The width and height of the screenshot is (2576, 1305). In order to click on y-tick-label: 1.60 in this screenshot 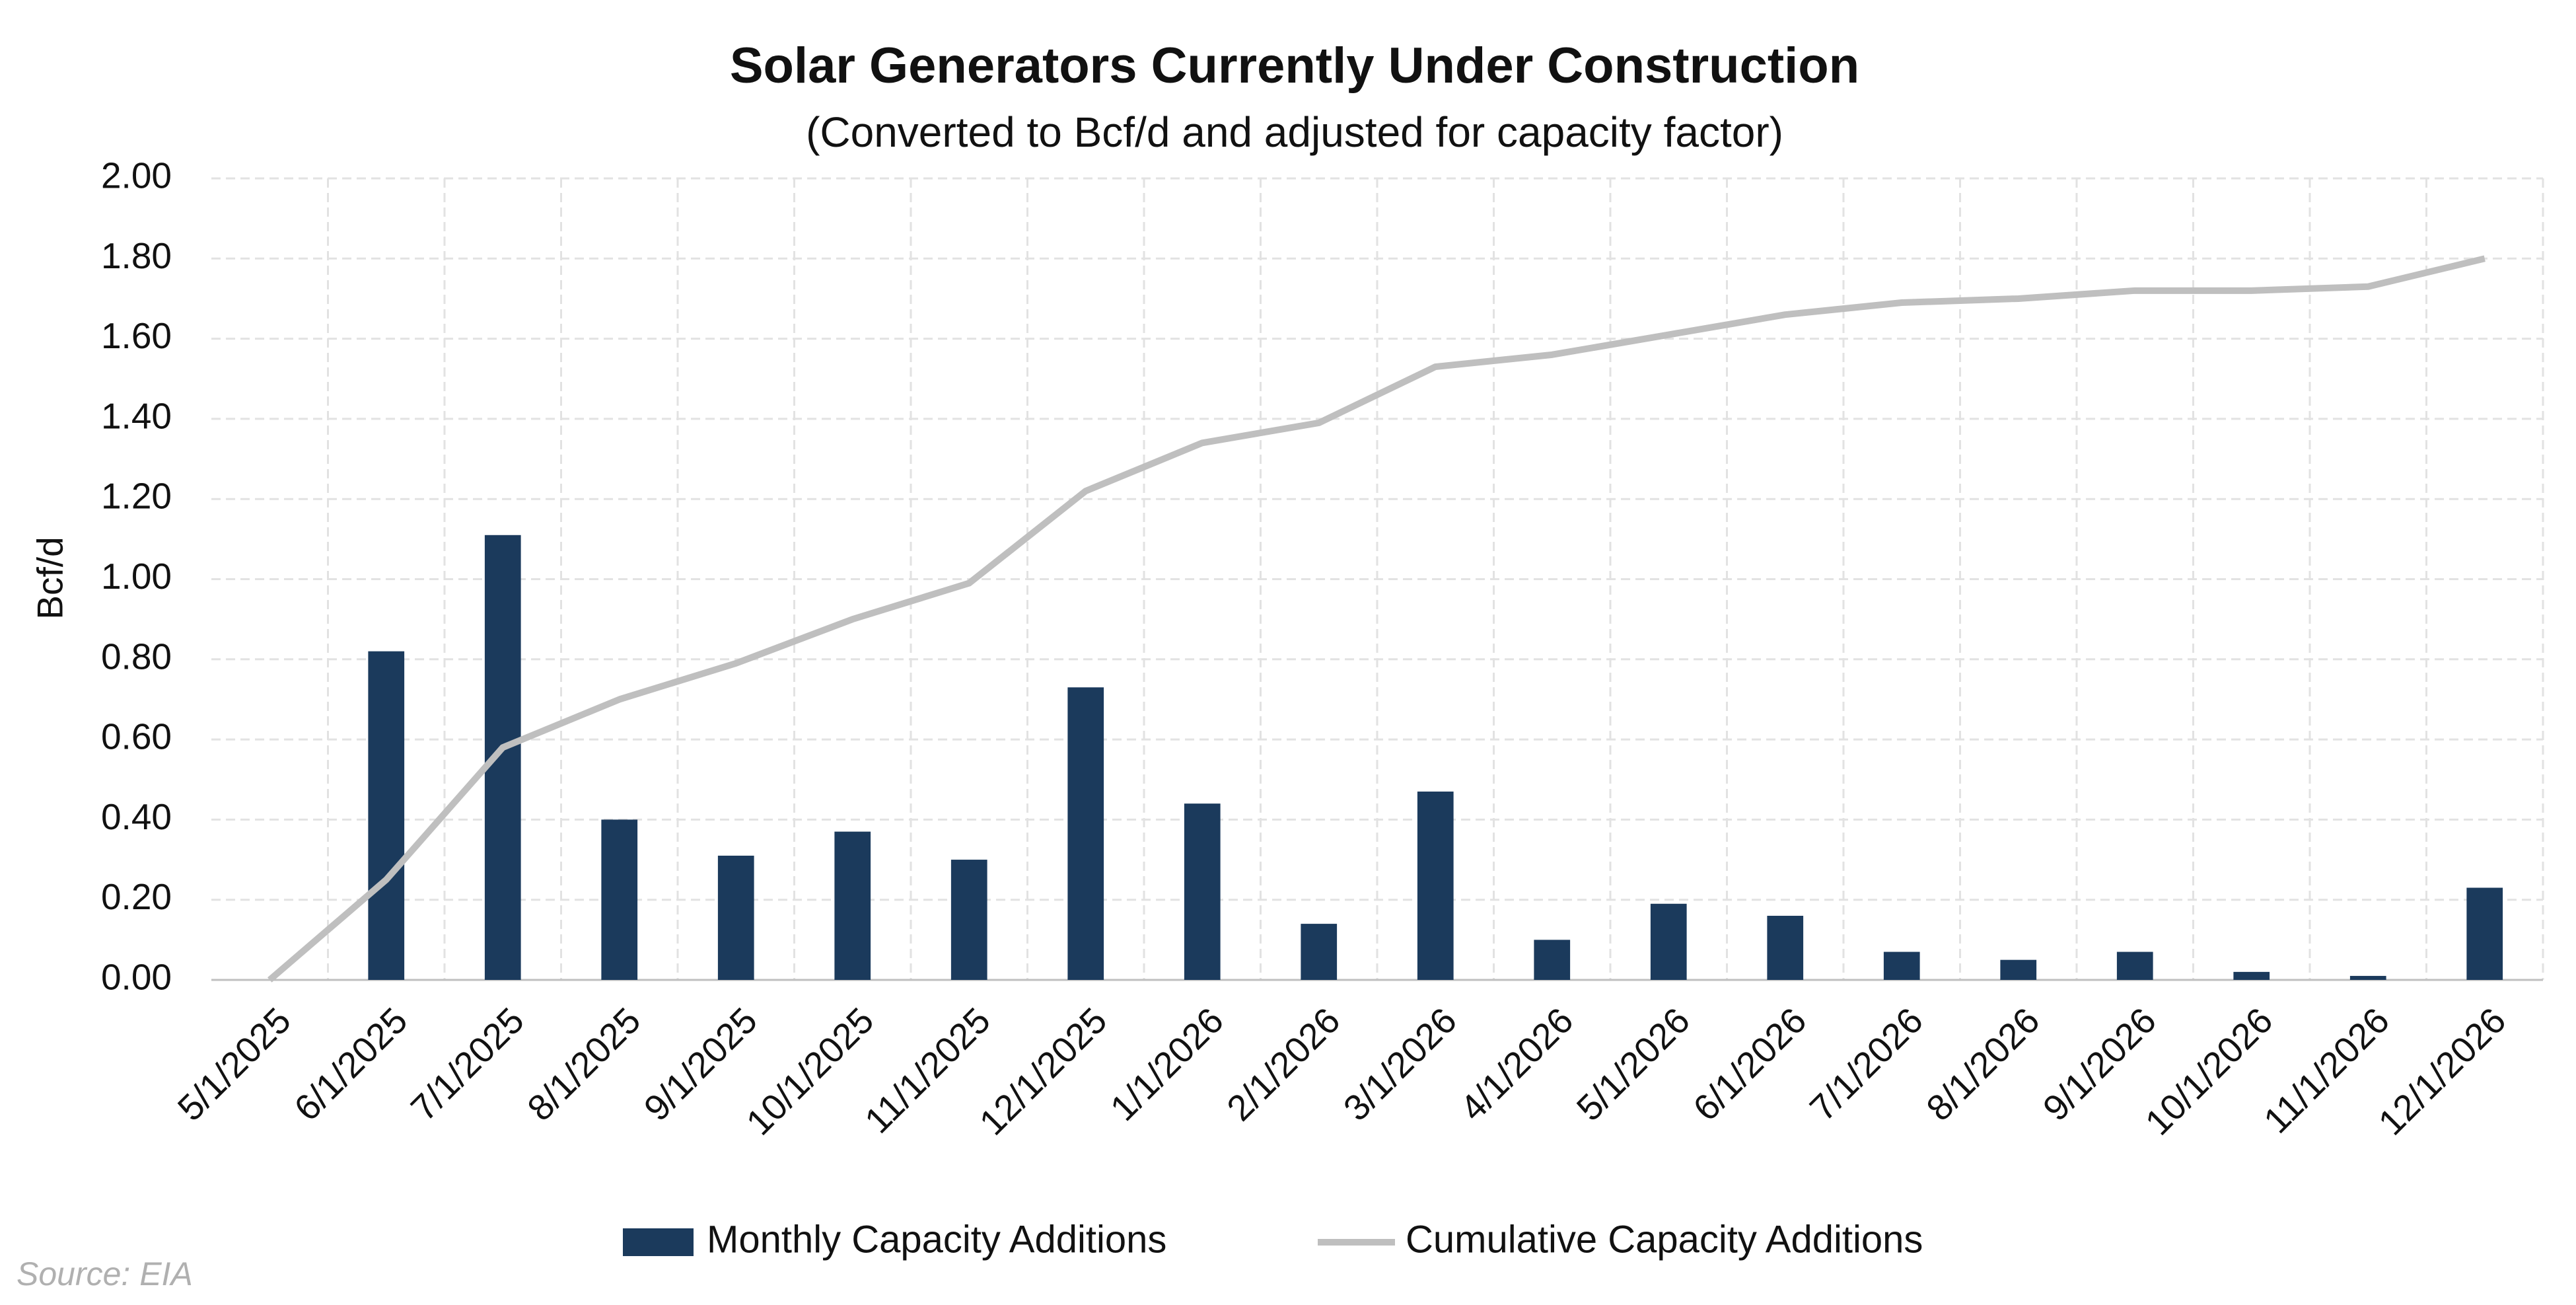, I will do `click(137, 335)`.